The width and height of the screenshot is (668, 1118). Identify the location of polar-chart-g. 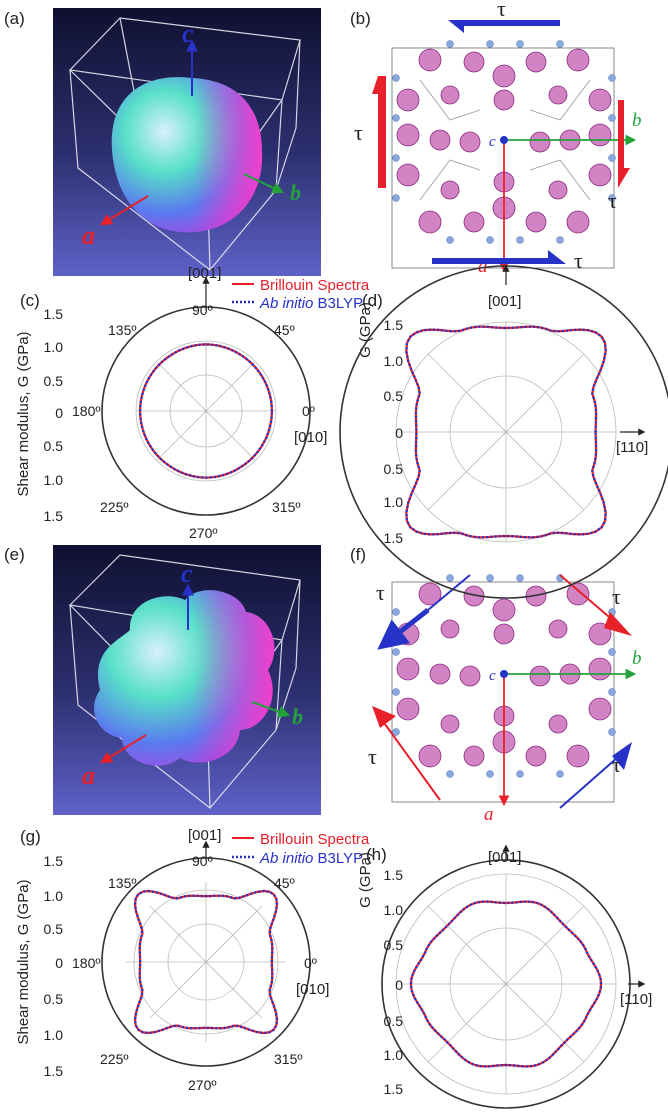
(206, 953).